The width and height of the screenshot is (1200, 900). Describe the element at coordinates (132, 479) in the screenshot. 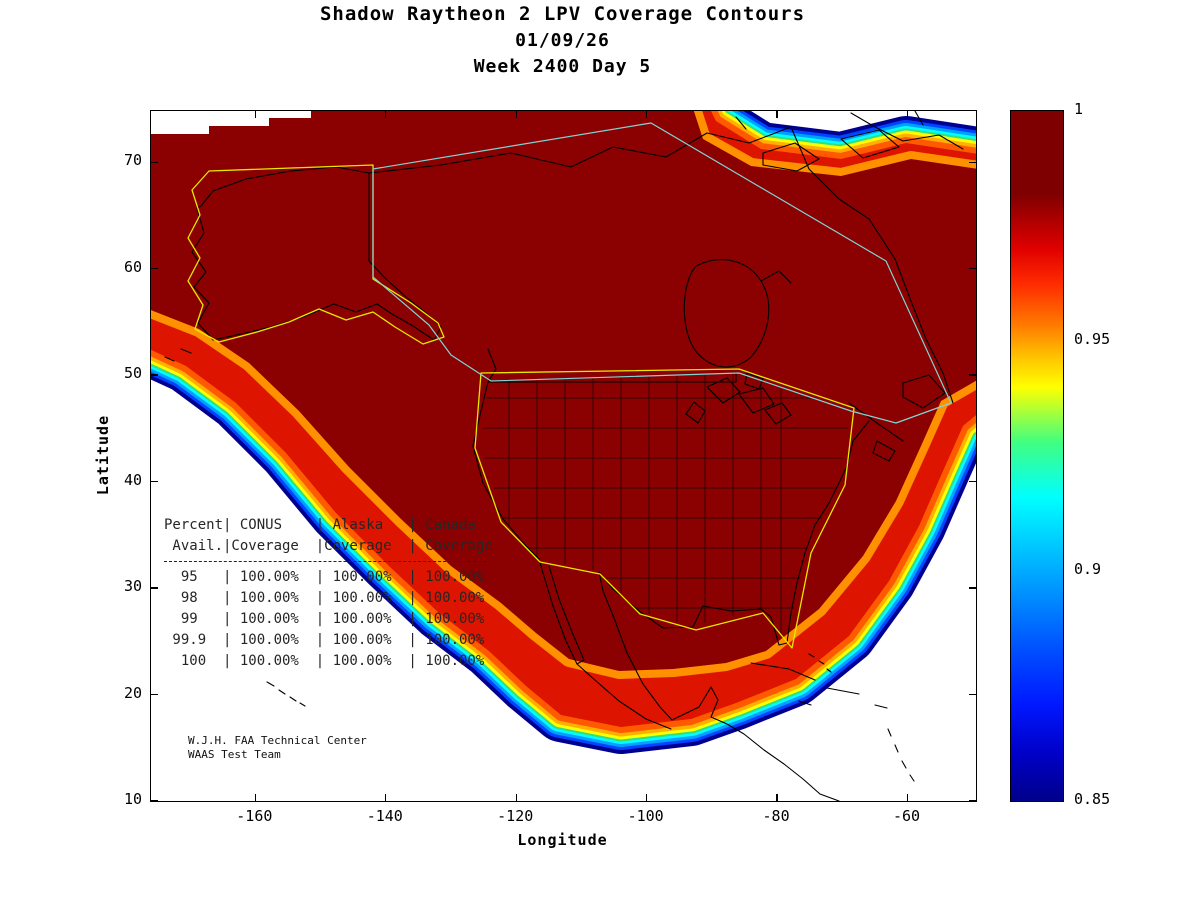

I see `y-tick-label: 40` at that location.